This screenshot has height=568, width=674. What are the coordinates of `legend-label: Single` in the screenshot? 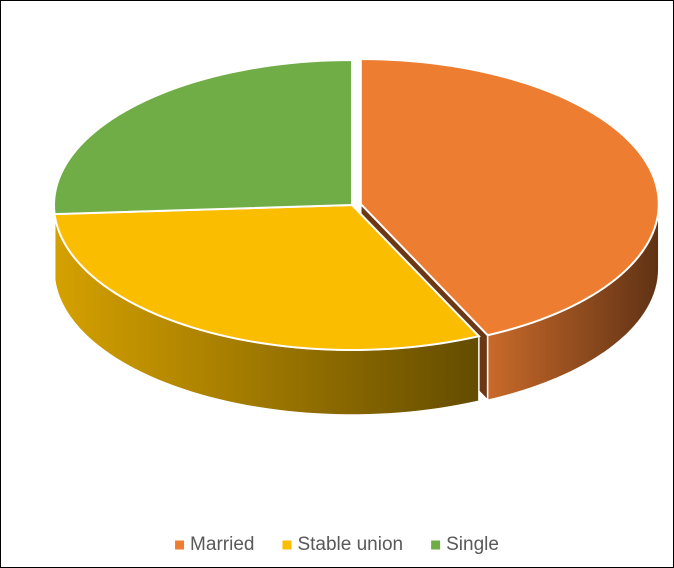 It's located at (472, 544).